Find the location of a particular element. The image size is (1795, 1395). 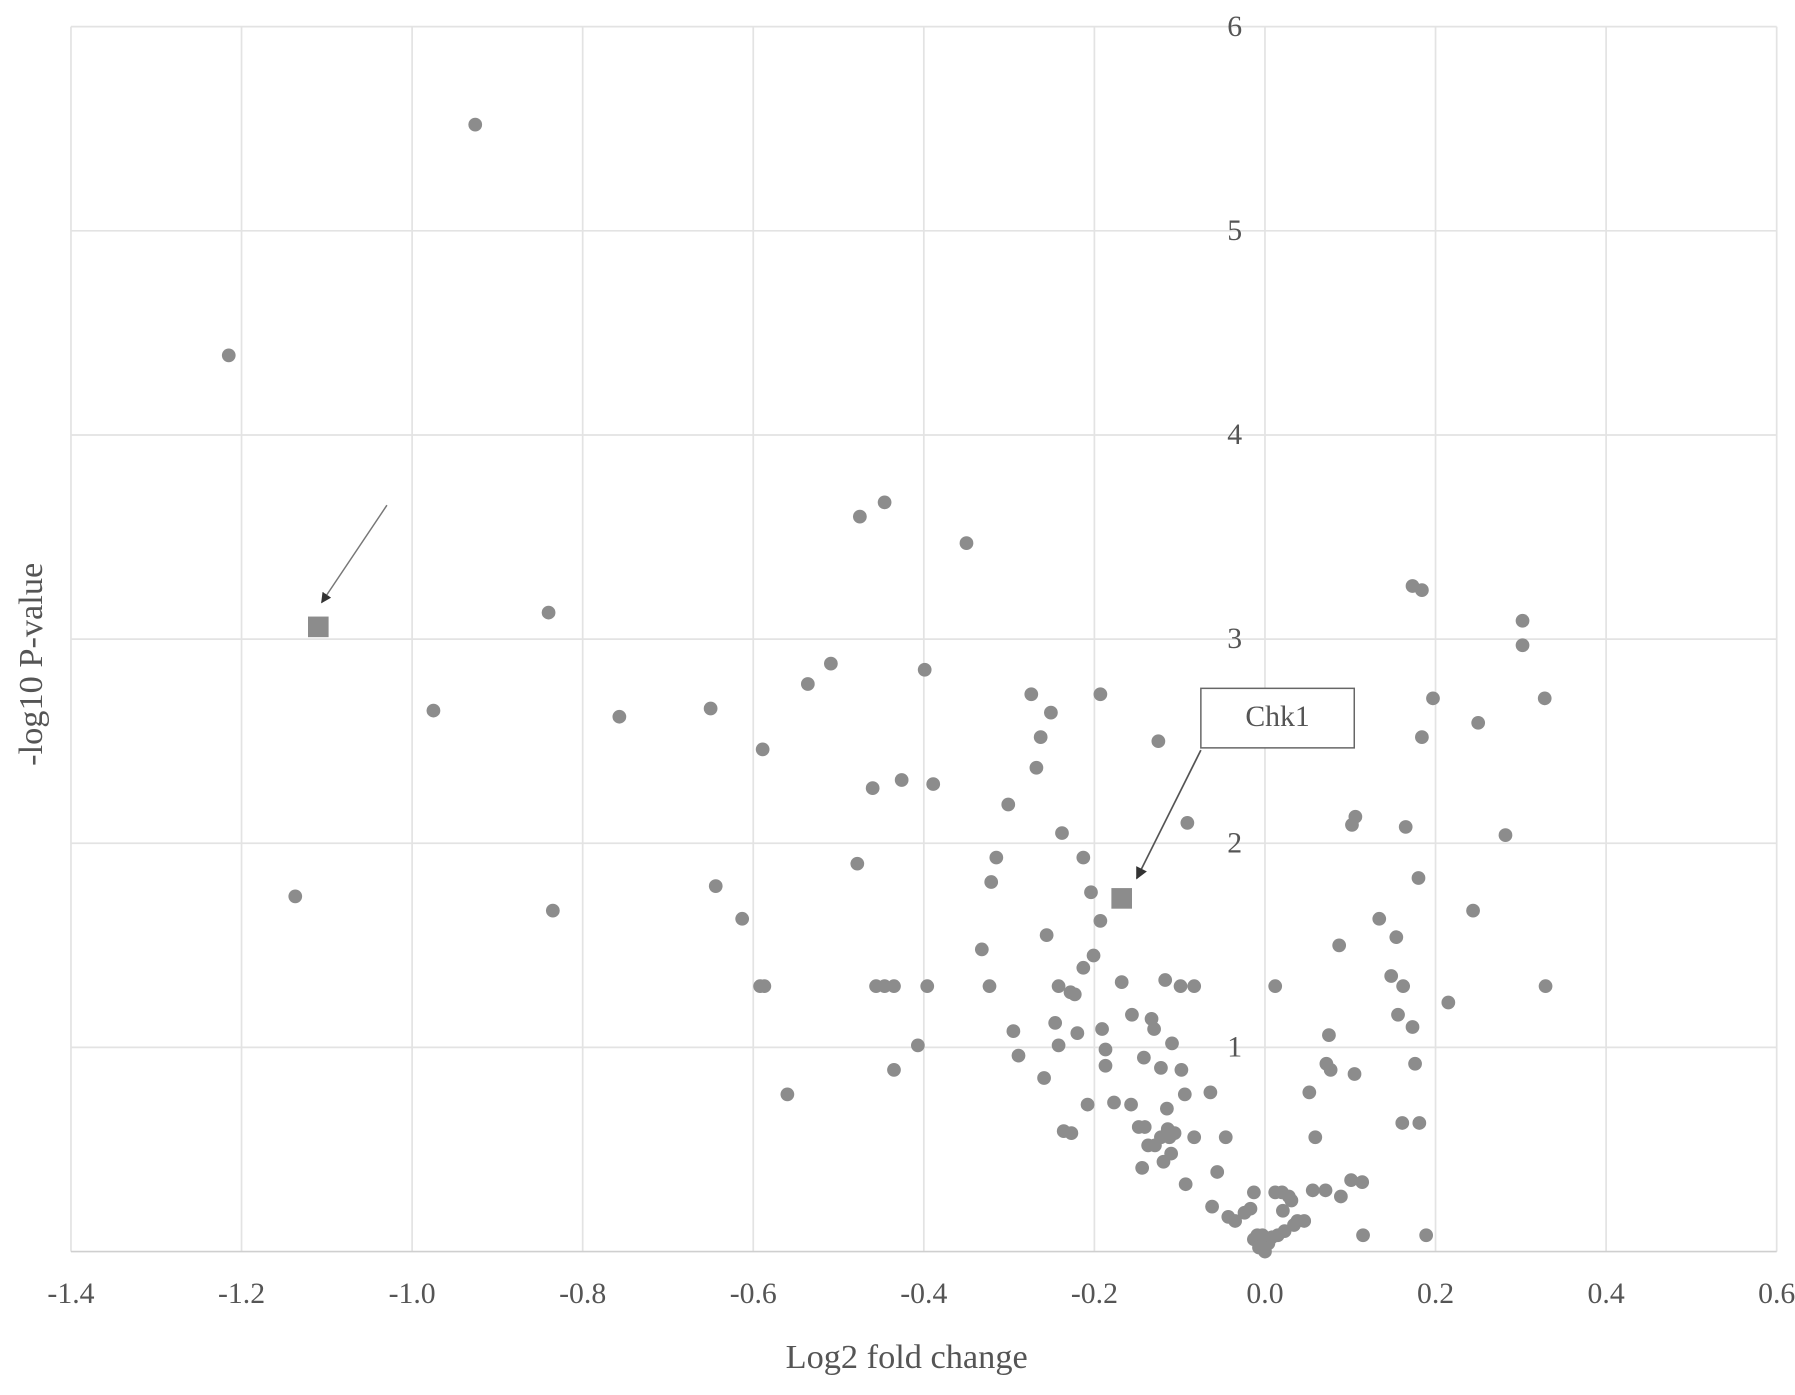

annotation: Chk1 is located at coordinates (1277, 716).